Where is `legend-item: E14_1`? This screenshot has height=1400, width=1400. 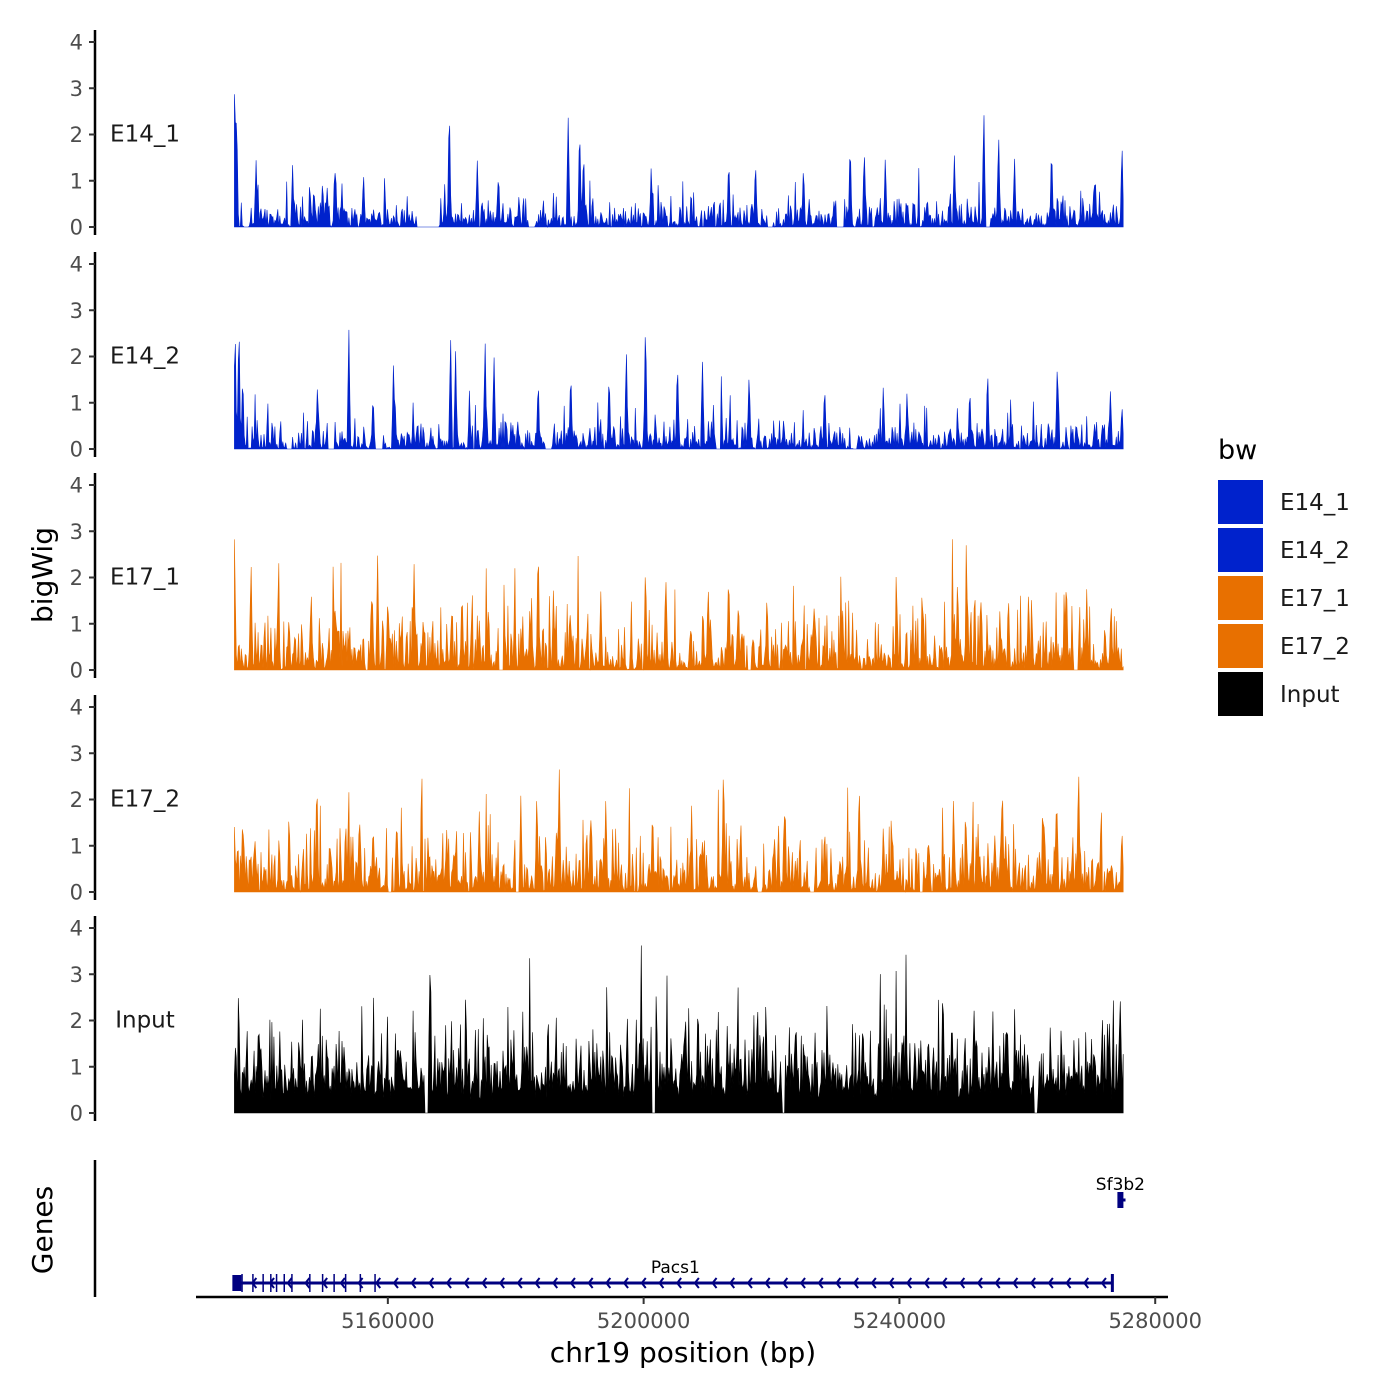
legend-item: E14_1 is located at coordinates (1284, 502).